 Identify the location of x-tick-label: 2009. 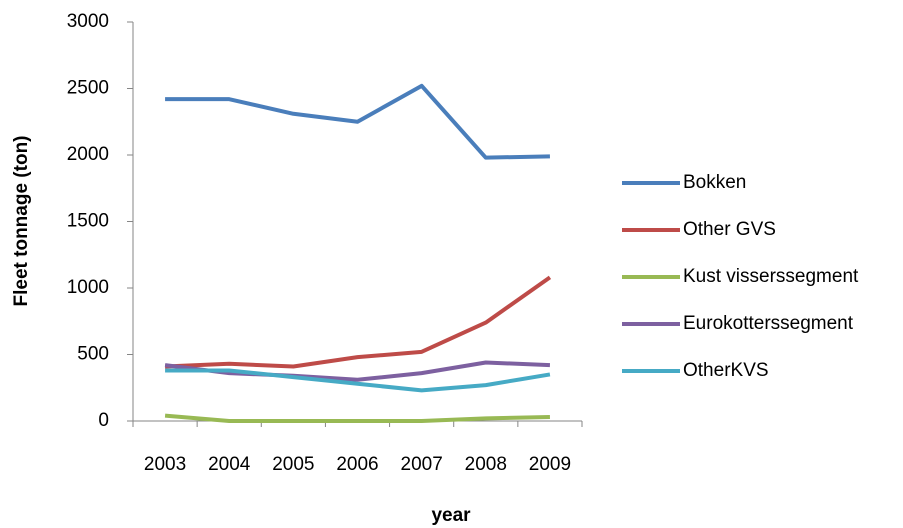
(550, 464).